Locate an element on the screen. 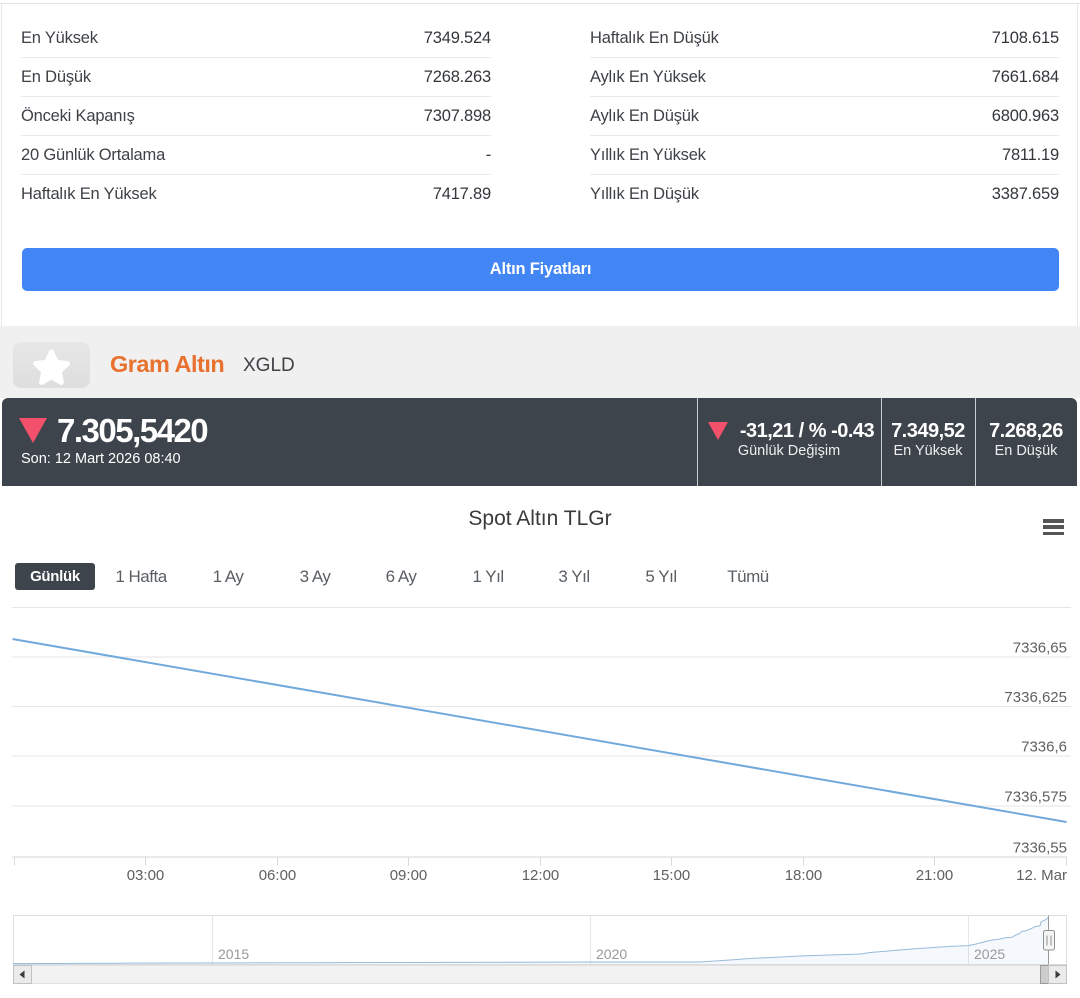 The image size is (1080, 998). svg-text: 12:00 is located at coordinates (541, 875).